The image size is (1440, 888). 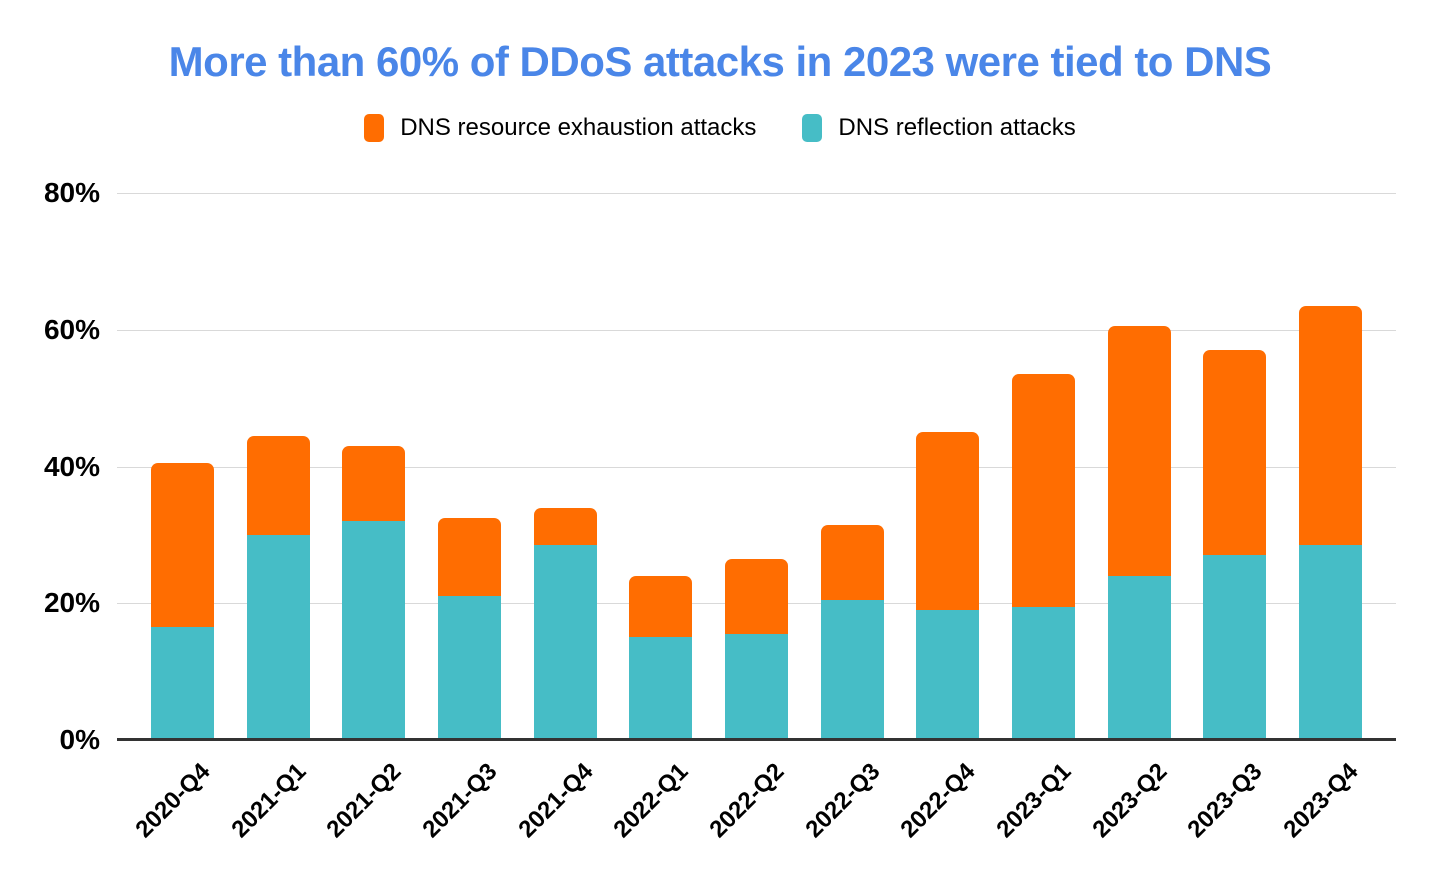 What do you see at coordinates (469, 557) in the screenshot?
I see `exhaustion-segment-2021-Q3` at bounding box center [469, 557].